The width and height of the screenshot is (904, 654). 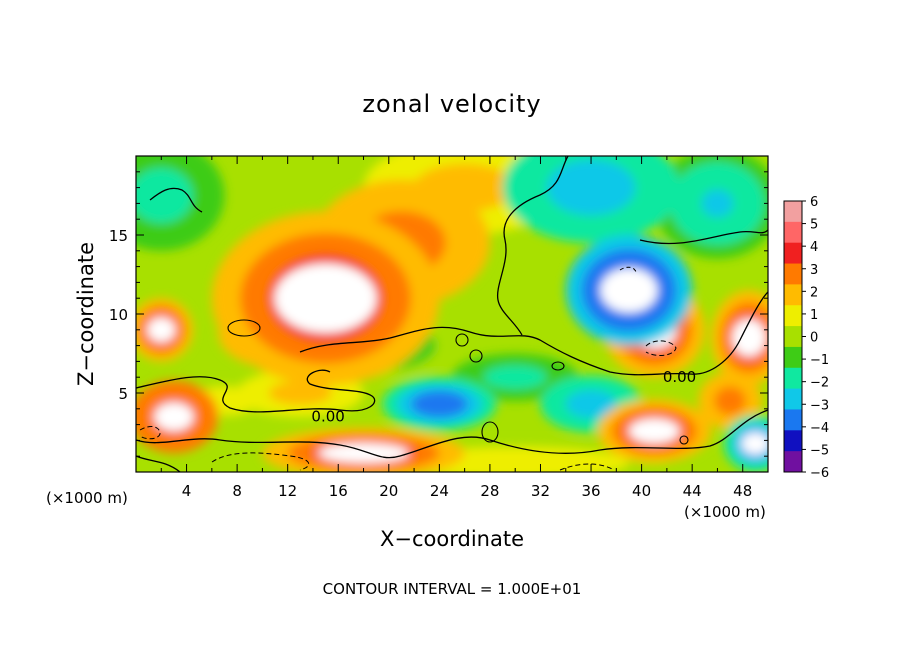 What do you see at coordinates (814, 292) in the screenshot?
I see `colorbar-label: 2` at bounding box center [814, 292].